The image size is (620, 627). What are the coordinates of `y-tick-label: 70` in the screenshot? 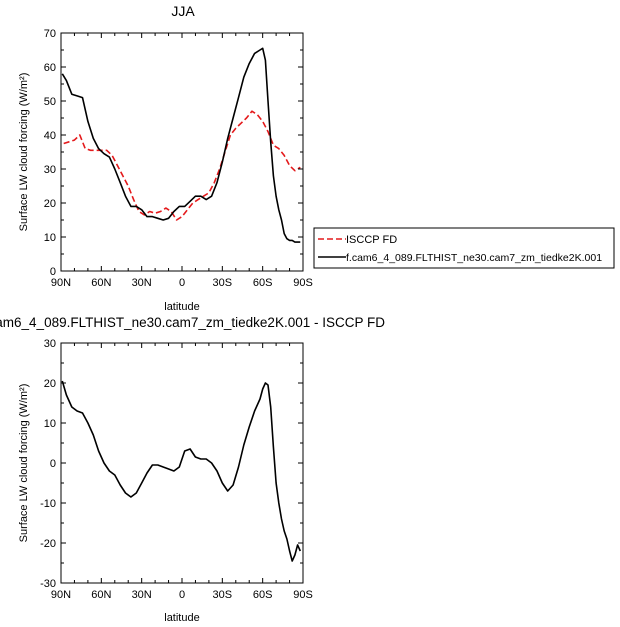 It's located at (50, 34).